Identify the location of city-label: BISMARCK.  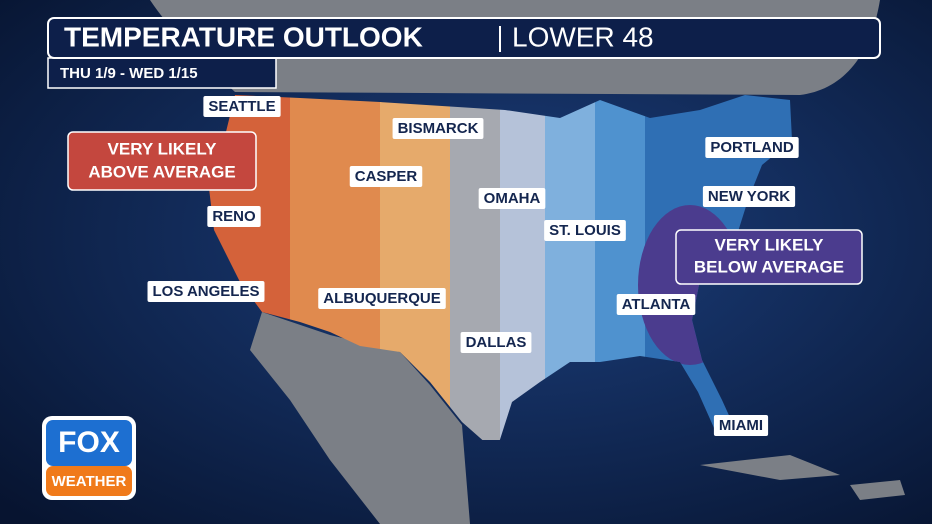
(438, 128).